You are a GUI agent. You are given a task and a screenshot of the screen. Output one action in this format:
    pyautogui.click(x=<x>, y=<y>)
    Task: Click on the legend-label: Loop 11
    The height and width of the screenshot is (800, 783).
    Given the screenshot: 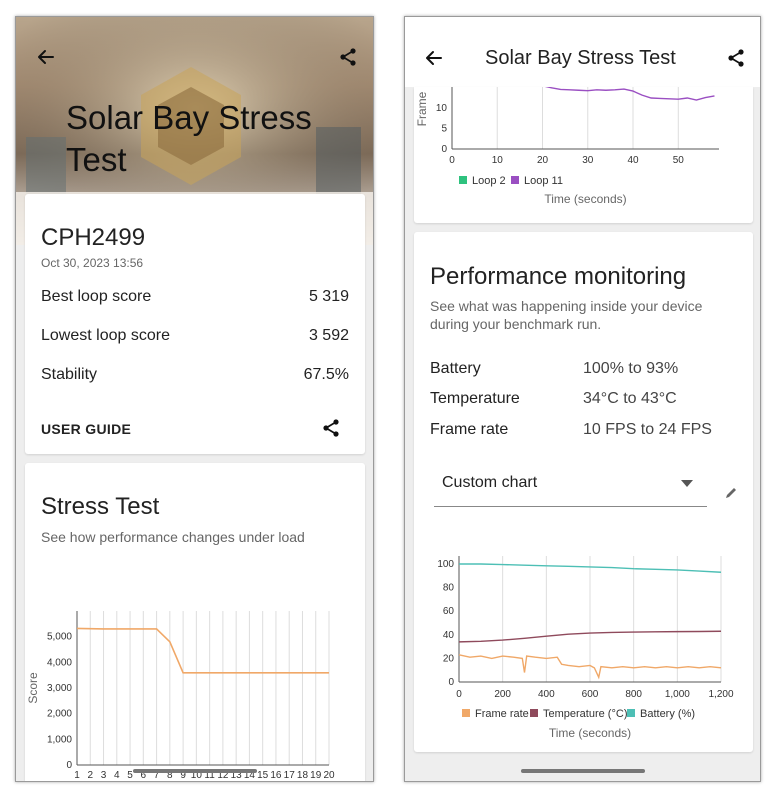 What is the action you would take?
    pyautogui.click(x=543, y=181)
    